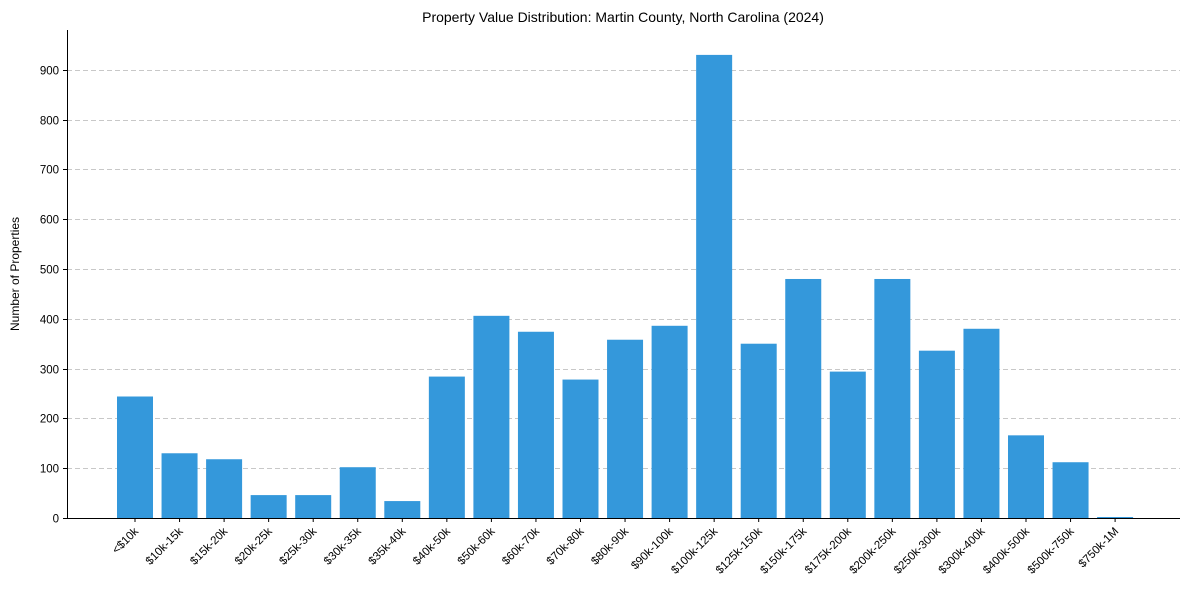 The height and width of the screenshot is (590, 1189). What do you see at coordinates (962, 550) in the screenshot?
I see `x-tick-label: $300k-400k` at bounding box center [962, 550].